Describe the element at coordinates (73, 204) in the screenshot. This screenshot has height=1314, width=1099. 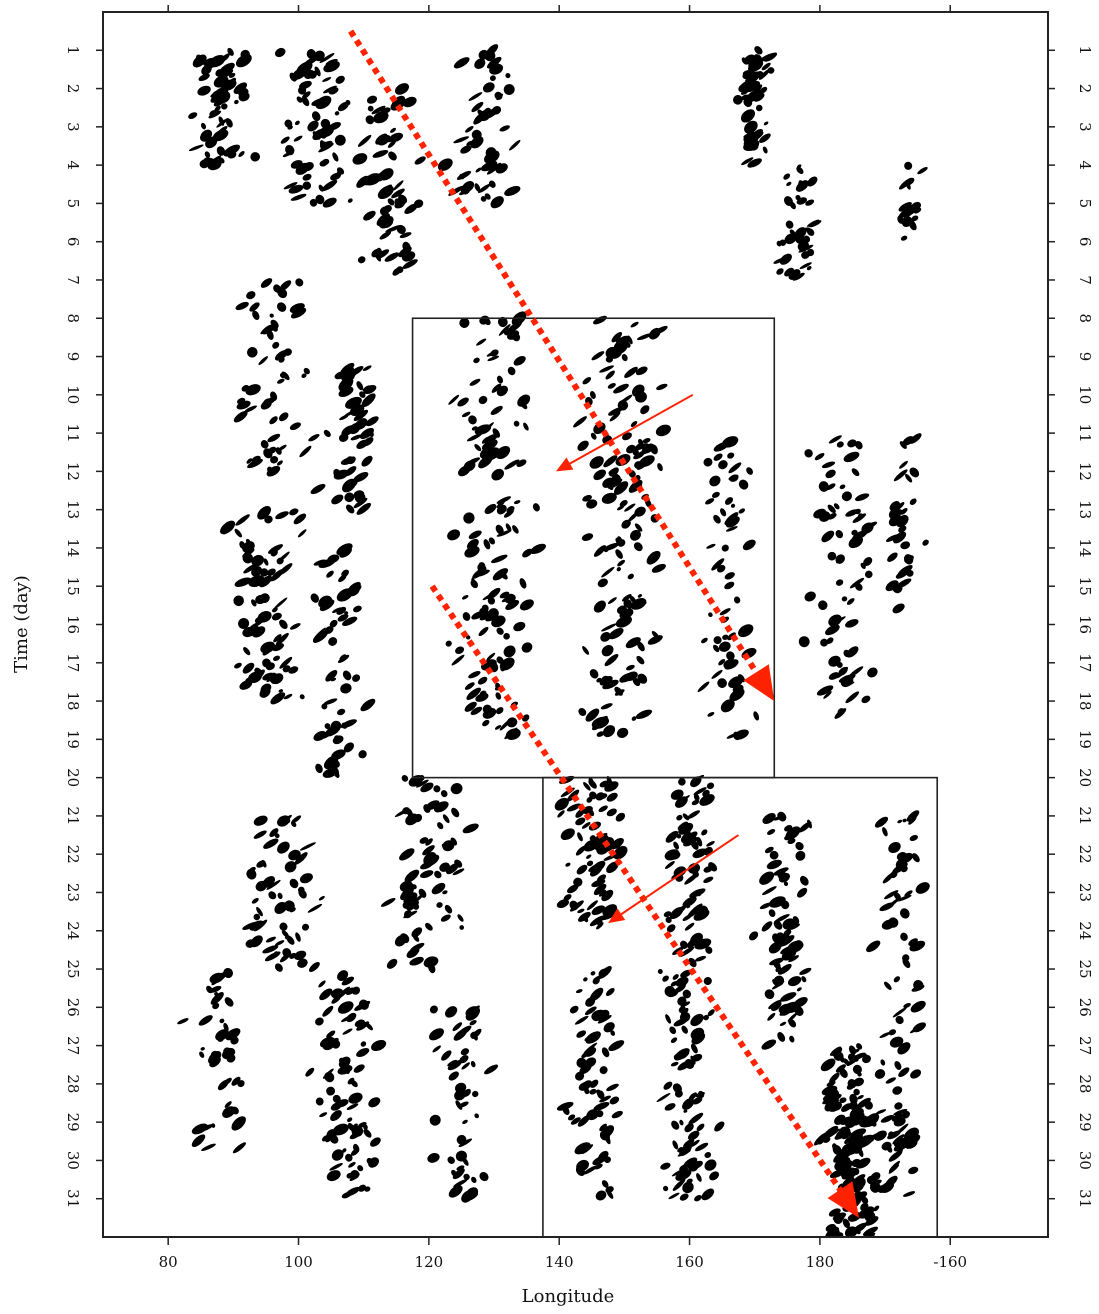
I see `y-tick-label-left: 5` at that location.